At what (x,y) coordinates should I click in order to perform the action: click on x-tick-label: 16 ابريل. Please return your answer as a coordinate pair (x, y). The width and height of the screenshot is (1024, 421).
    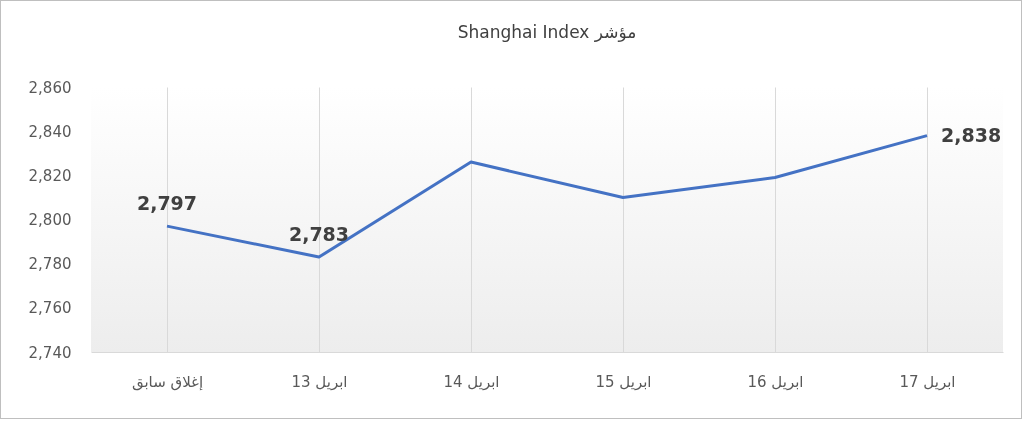
    Looking at the image, I should click on (775, 381).